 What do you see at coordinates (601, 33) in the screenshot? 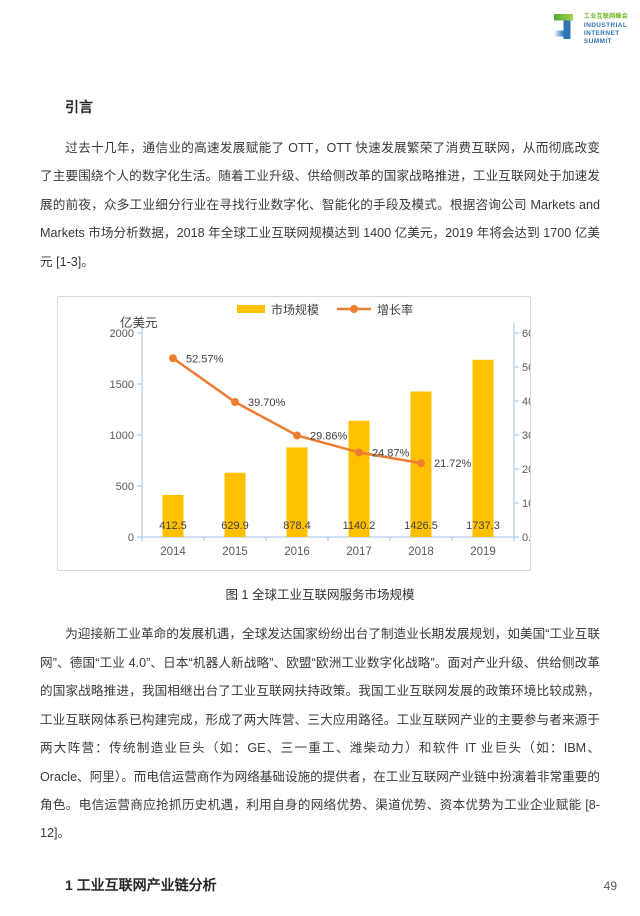
I see `logo-title-en-line2: INTERNET` at bounding box center [601, 33].